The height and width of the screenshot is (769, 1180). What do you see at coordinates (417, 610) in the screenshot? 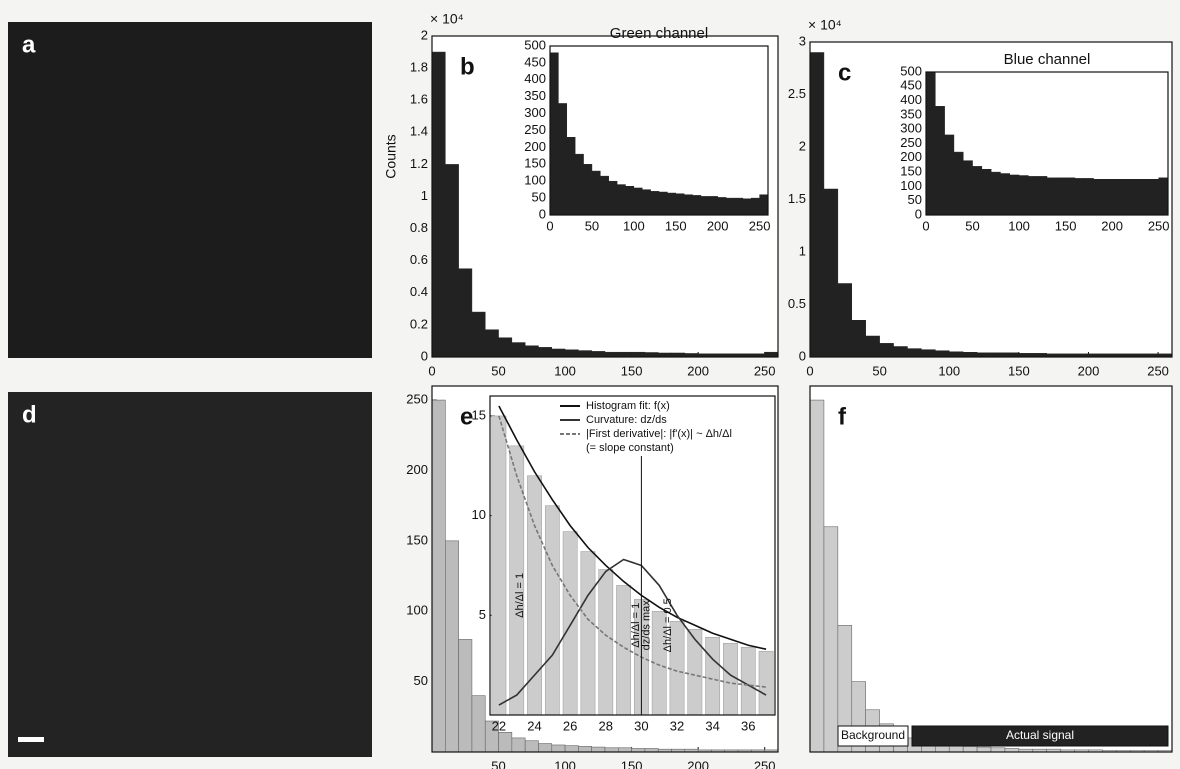
I see `y-tick-label: 100` at bounding box center [417, 610].